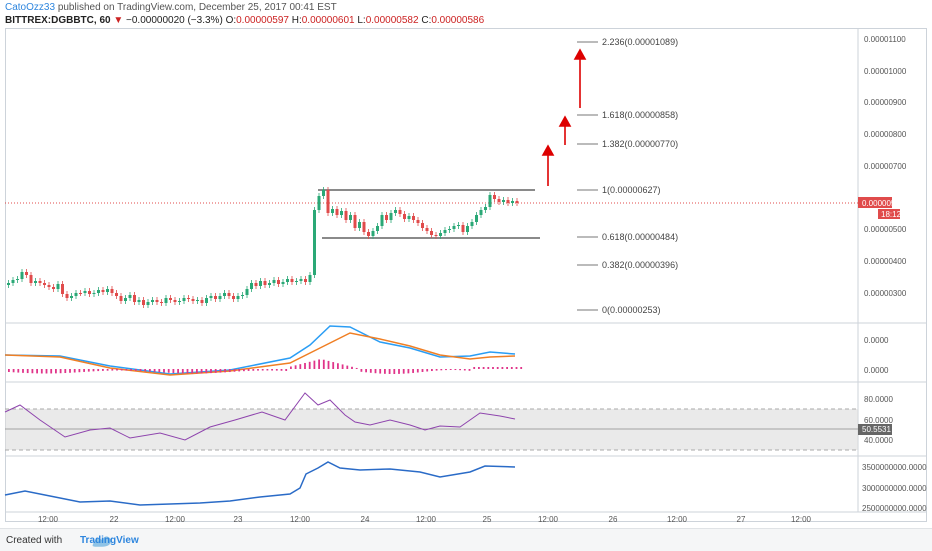 The image size is (932, 551). I want to click on projection-arrows, so click(564, 117).